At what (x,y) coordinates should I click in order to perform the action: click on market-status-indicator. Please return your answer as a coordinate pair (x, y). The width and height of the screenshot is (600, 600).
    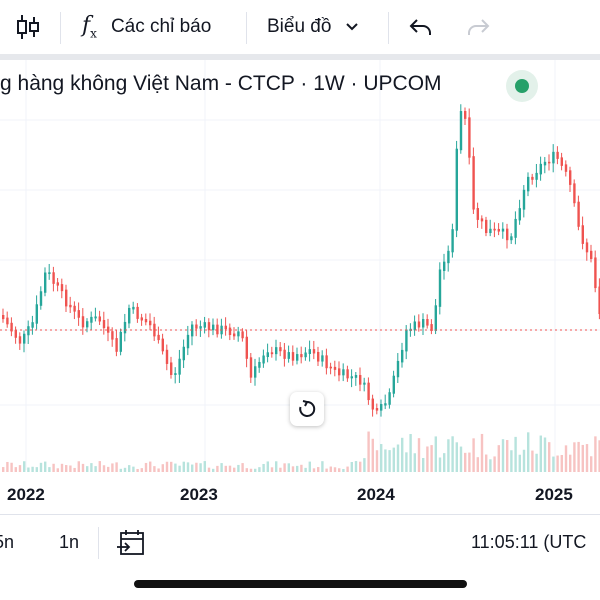
    Looking at the image, I should click on (522, 86).